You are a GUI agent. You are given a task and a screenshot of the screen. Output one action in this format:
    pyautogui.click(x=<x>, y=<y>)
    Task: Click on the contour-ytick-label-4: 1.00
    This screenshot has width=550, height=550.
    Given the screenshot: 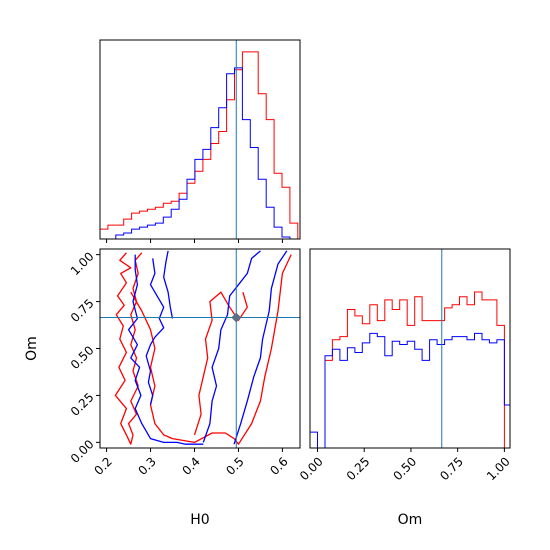 What is the action you would take?
    pyautogui.click(x=82, y=263)
    